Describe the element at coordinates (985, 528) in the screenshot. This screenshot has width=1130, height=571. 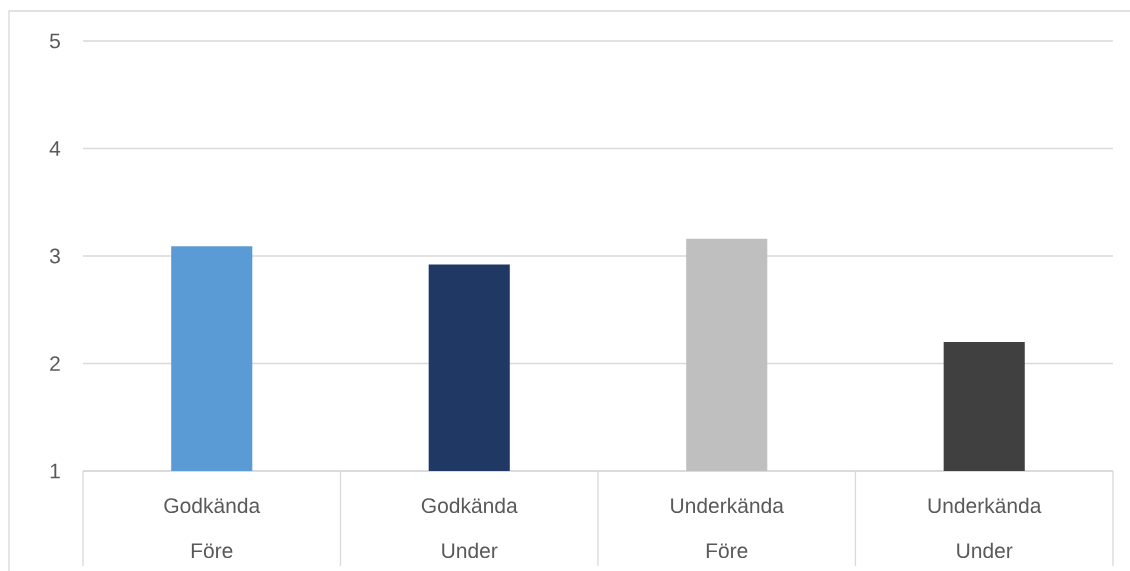
I see `category-label: Underkända Under` at that location.